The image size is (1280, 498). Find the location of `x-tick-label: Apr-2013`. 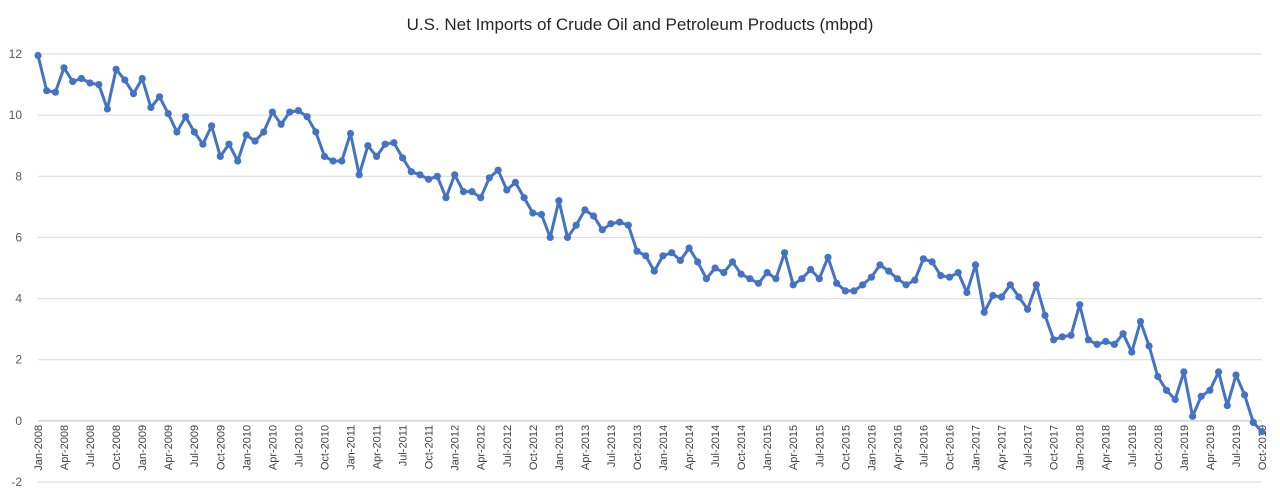

x-tick-label: Apr-2013 is located at coordinates (586, 447).